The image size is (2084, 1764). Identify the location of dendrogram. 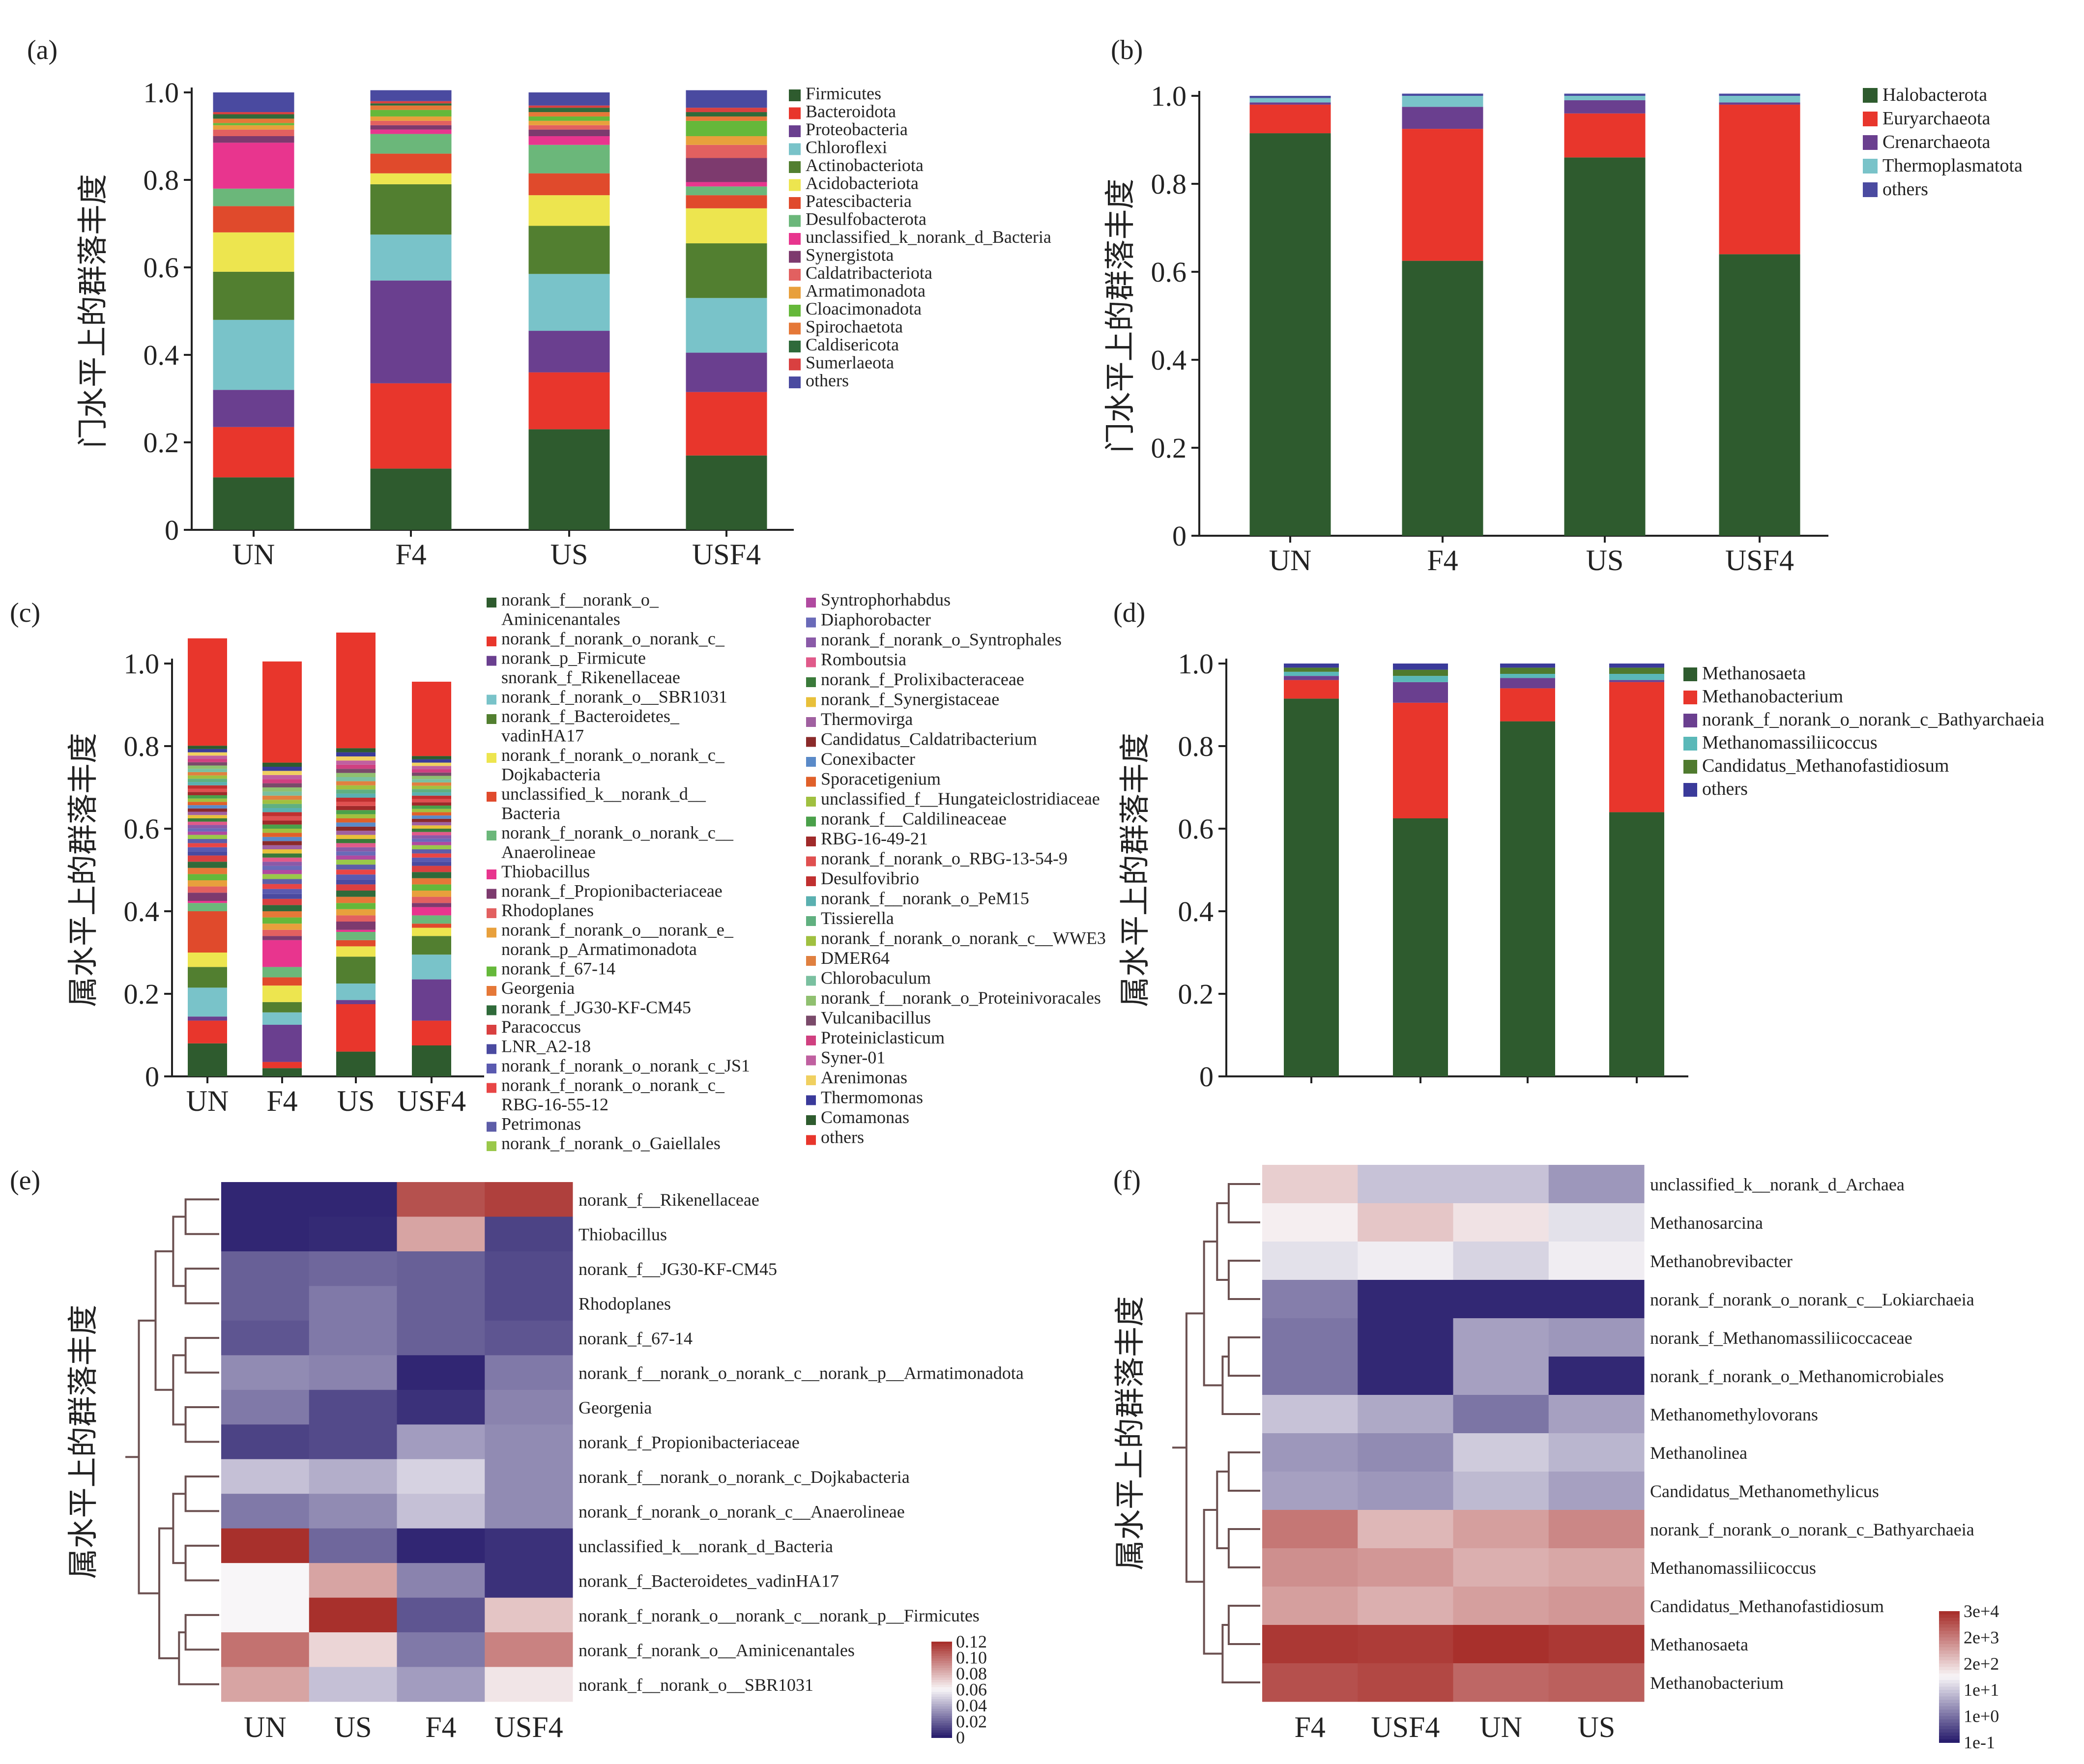
(1216, 1433).